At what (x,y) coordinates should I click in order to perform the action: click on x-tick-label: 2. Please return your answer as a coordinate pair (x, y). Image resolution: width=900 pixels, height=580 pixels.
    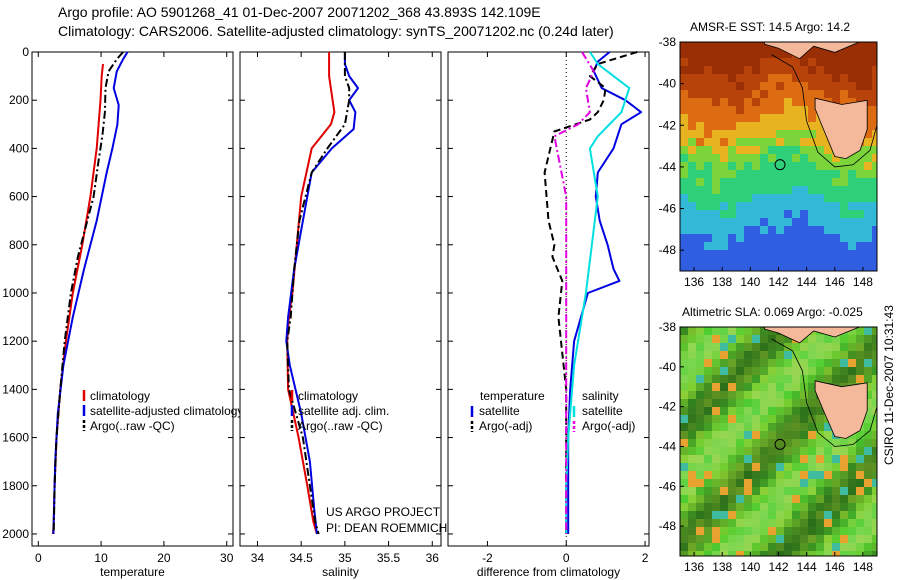
    Looking at the image, I should click on (645, 558).